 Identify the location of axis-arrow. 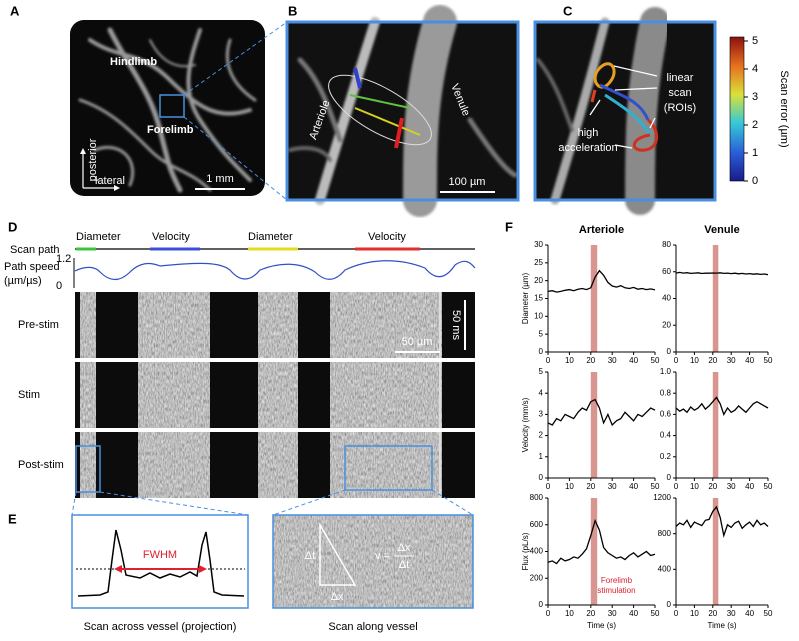
(100, 169).